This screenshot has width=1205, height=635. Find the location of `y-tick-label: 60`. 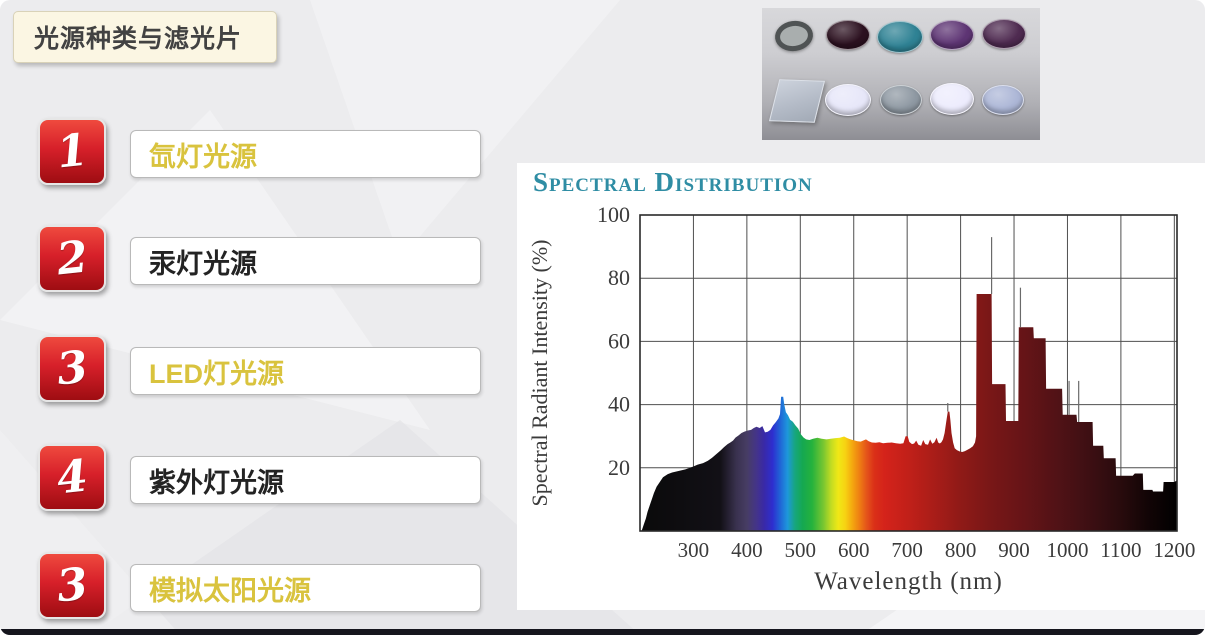

y-tick-label: 60 is located at coordinates (619, 340).